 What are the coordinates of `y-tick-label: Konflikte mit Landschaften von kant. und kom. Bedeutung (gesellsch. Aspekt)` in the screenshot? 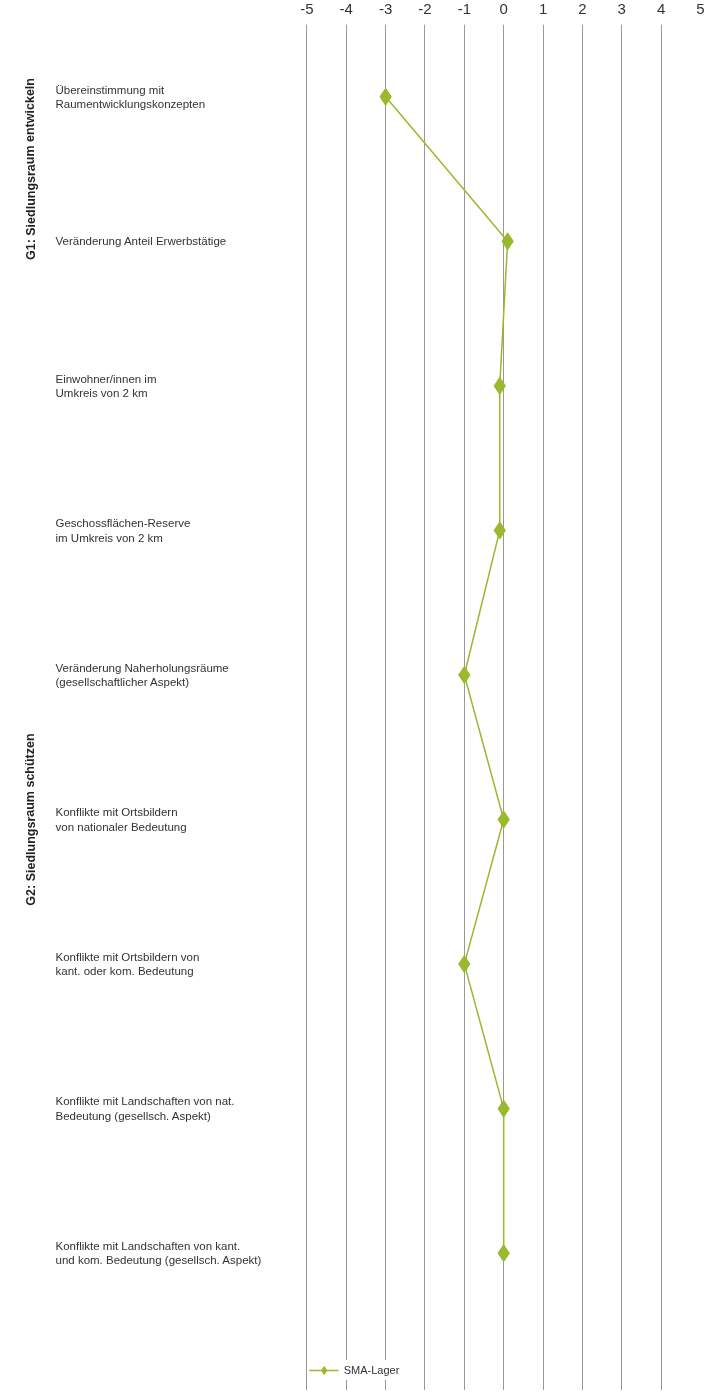 It's located at (158, 1253).